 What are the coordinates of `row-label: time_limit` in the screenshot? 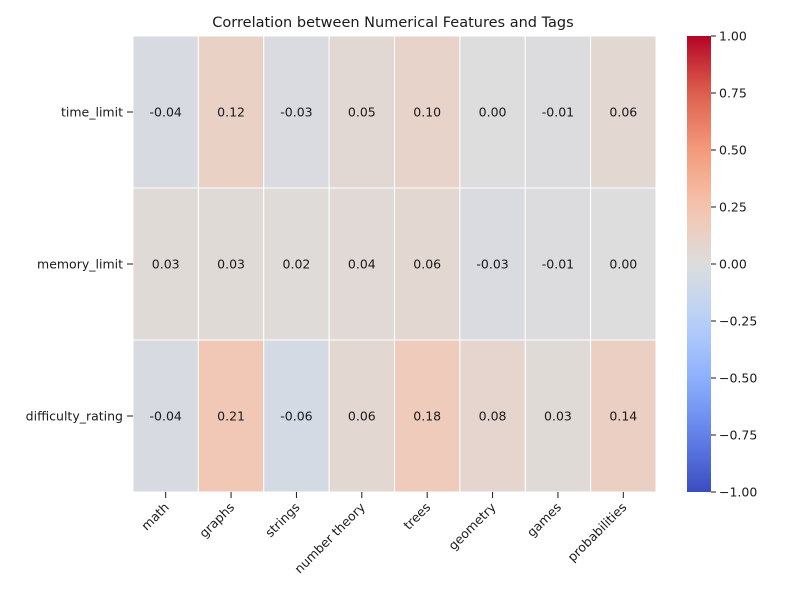 It's located at (92, 112).